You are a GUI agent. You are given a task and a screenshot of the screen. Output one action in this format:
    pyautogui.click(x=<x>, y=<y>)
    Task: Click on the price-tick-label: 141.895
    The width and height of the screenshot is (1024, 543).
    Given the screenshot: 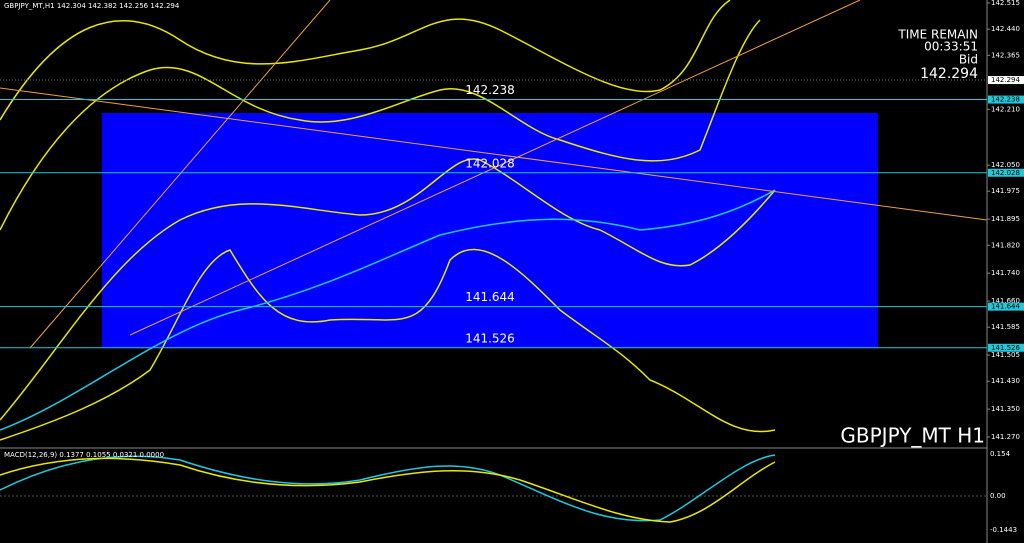 What is the action you would take?
    pyautogui.click(x=1005, y=219)
    